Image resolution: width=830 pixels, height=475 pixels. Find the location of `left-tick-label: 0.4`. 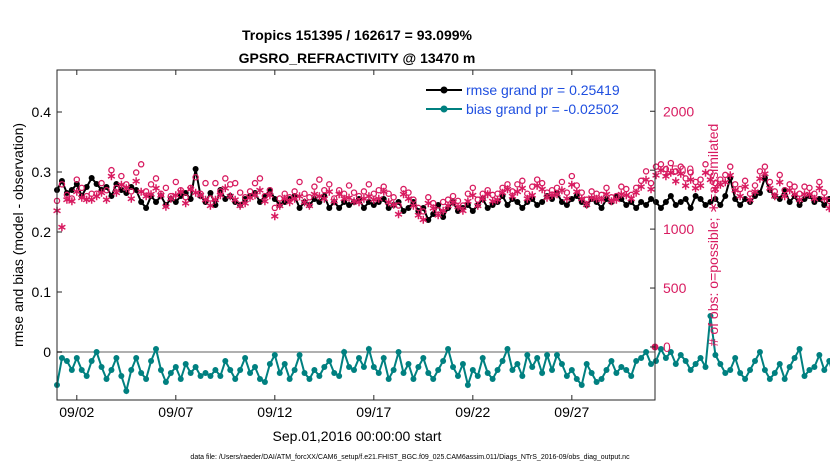

left-tick-label: 0.4 is located at coordinates (42, 112).